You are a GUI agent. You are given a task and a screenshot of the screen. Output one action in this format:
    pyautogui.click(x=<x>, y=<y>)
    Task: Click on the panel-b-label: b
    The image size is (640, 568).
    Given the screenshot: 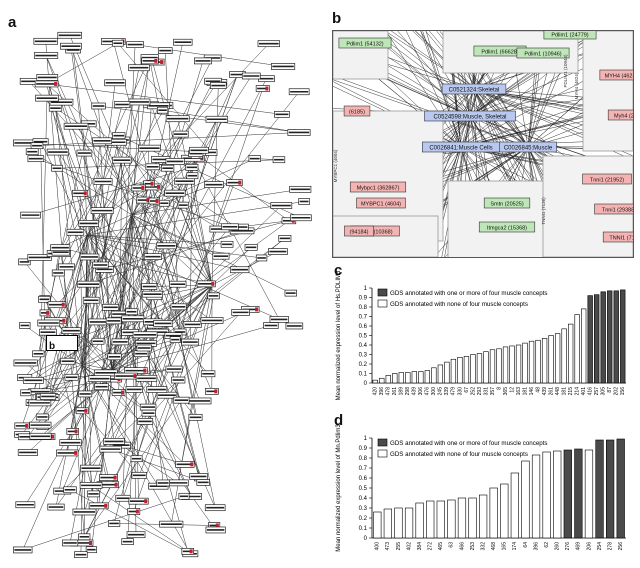 What is the action you would take?
    pyautogui.click(x=337, y=18)
    